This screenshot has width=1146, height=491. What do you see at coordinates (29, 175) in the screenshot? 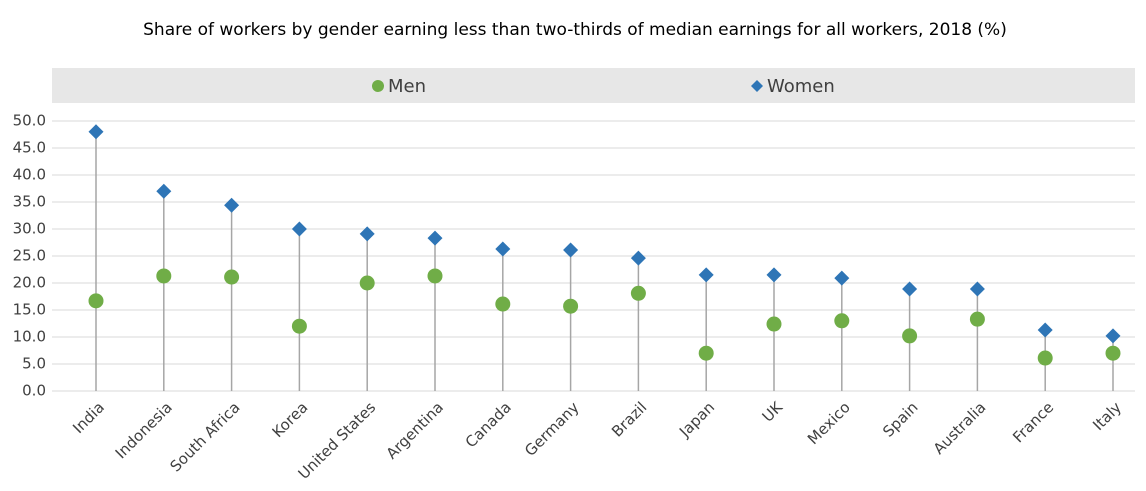
I see `y-tick-label: 40.0` at bounding box center [29, 175].